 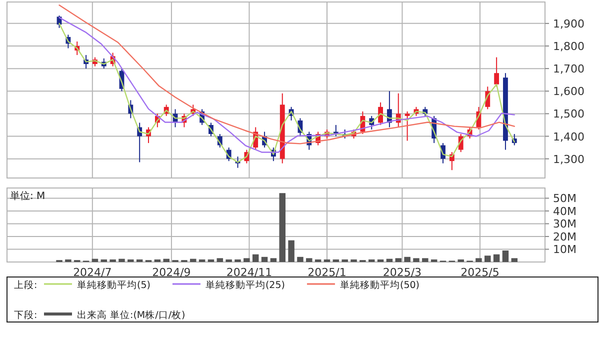 I want to click on y-tick-label: 1,900, so click(x=568, y=23).